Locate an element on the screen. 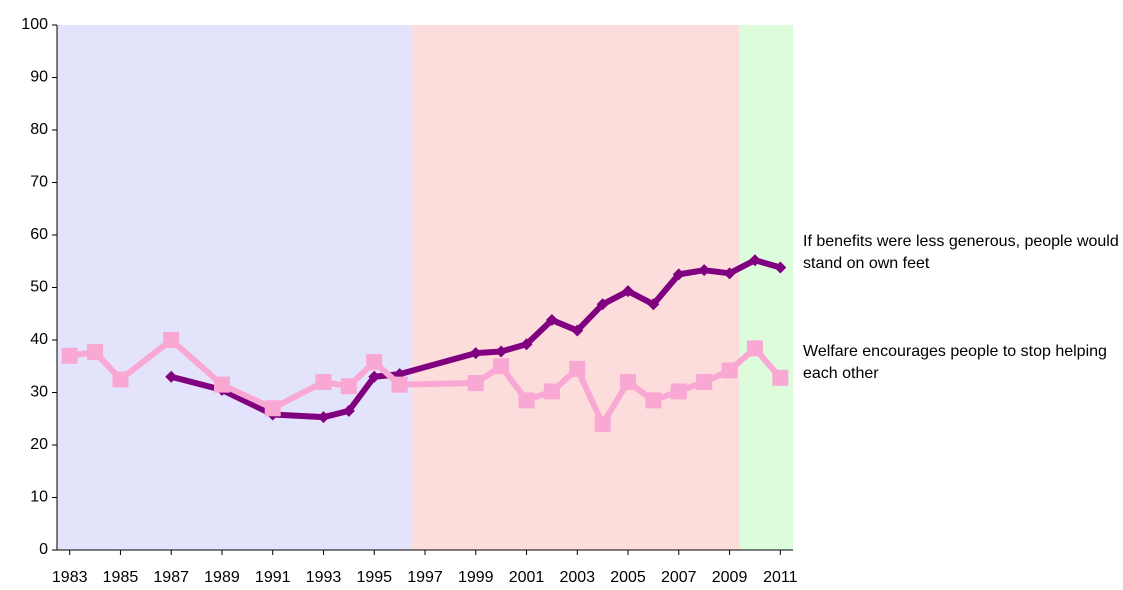 Image resolution: width=1123 pixels, height=590 pixels. x-tick-label: 2003 is located at coordinates (577, 577).